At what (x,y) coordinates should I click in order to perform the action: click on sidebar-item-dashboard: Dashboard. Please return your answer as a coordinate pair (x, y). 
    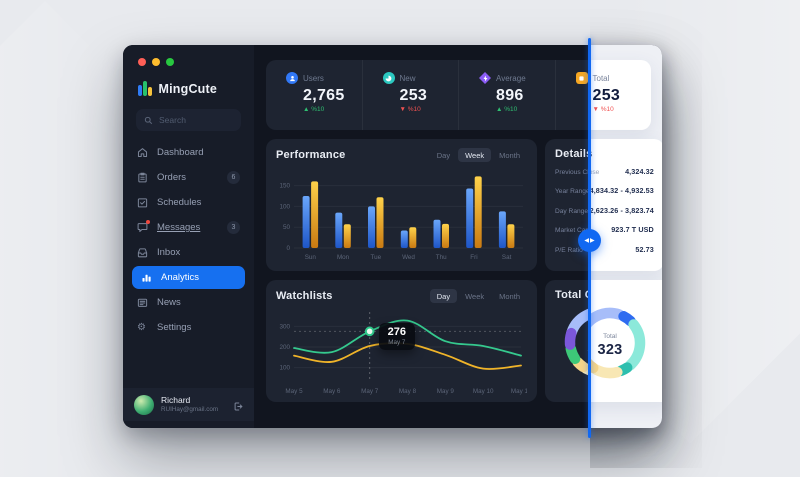
    Looking at the image, I should click on (188, 152).